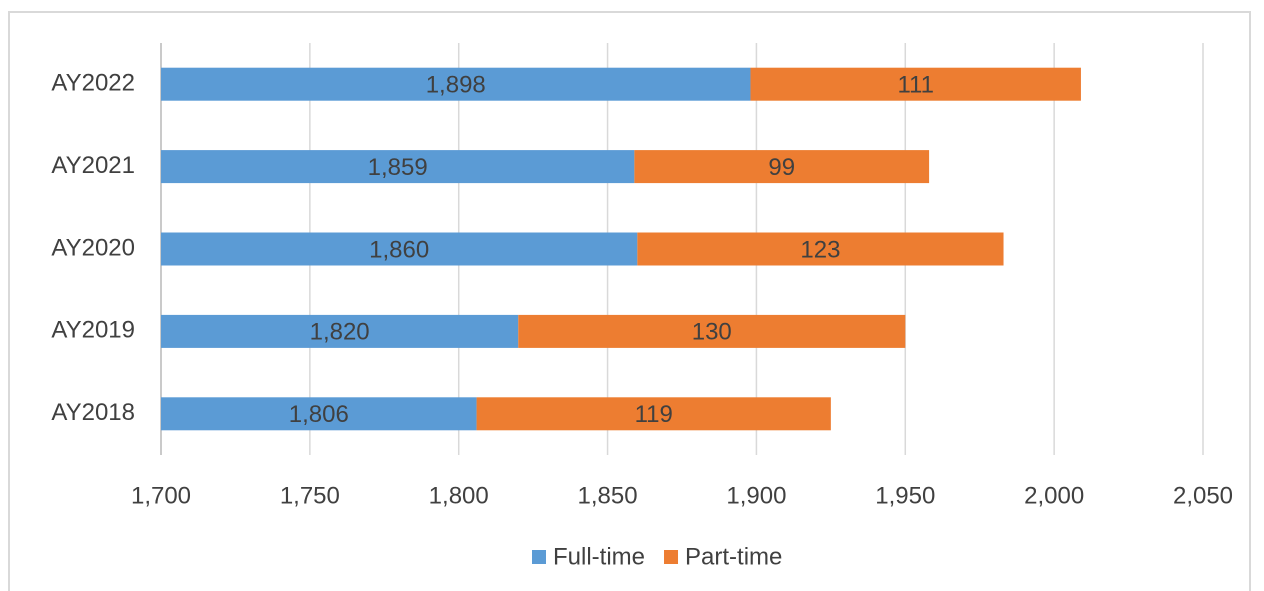 This screenshot has height=591, width=1264. I want to click on legend-label: Part-time, so click(733, 556).